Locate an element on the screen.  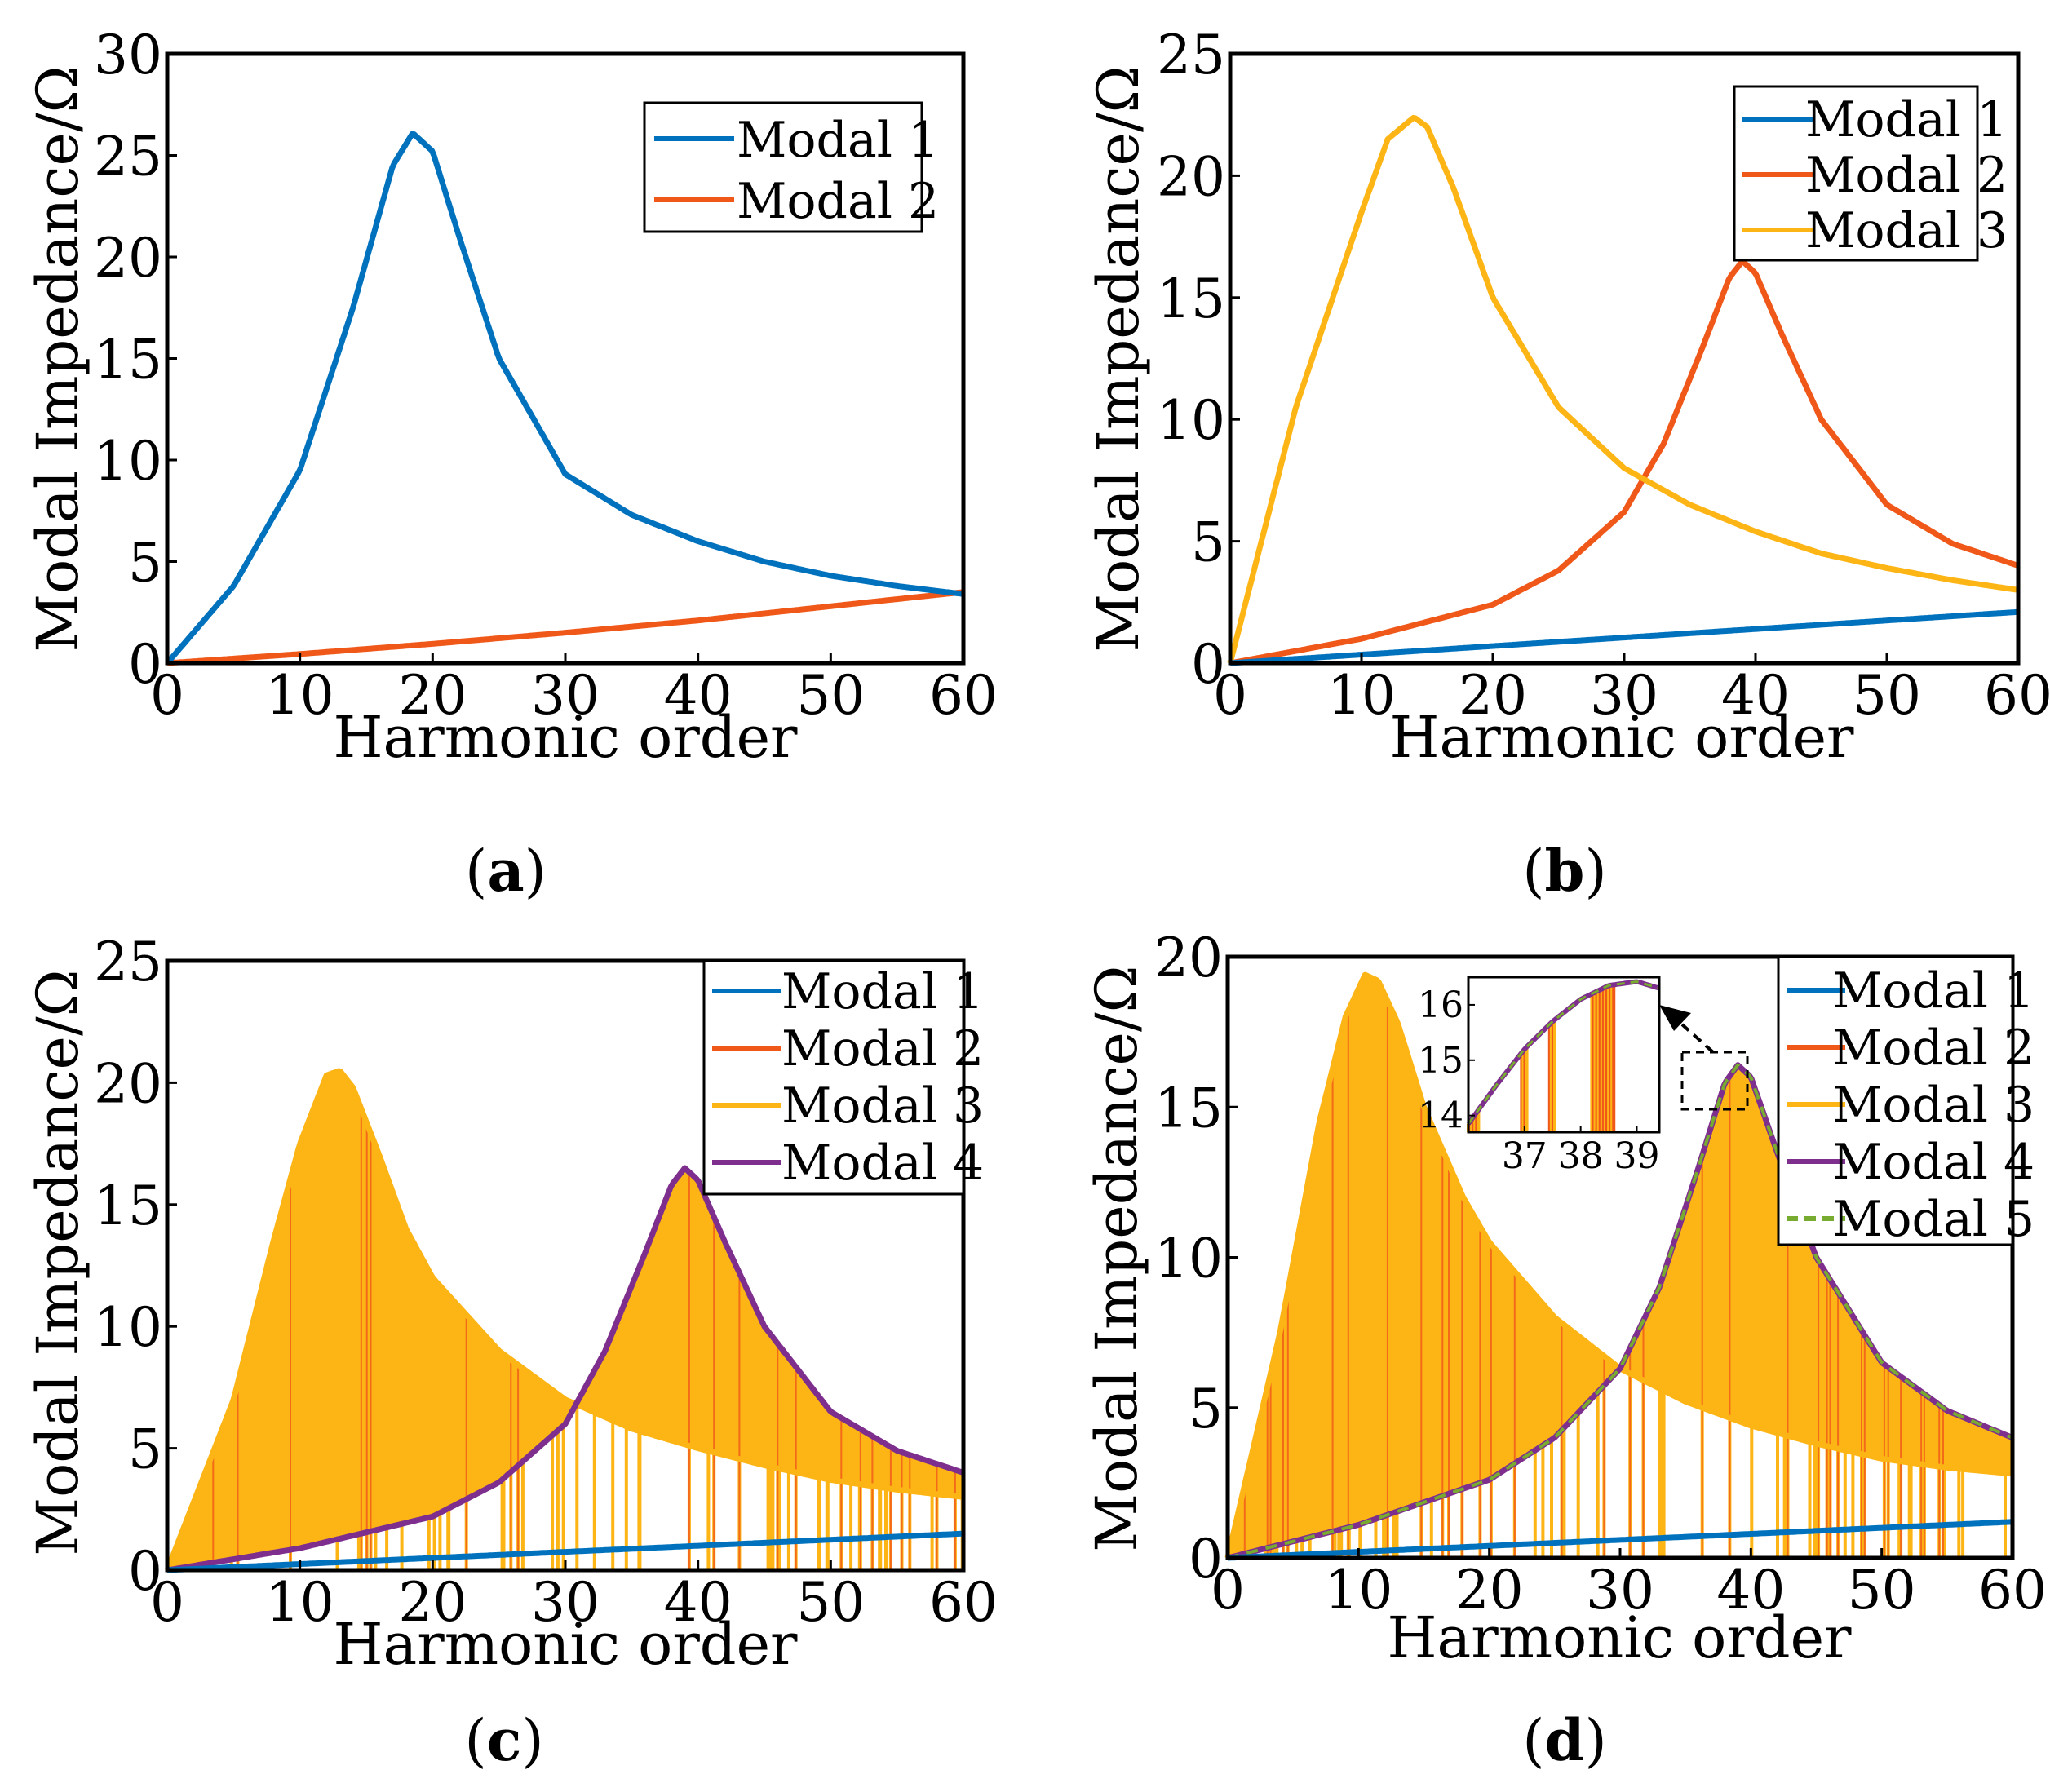
panel-a-xtick-label-0: 0 is located at coordinates (167, 695).